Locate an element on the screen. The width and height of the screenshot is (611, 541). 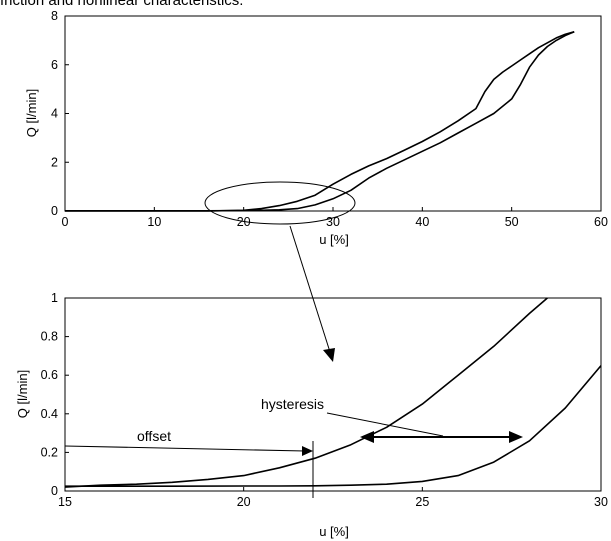
top-x-tick-label: 30 is located at coordinates (333, 222).